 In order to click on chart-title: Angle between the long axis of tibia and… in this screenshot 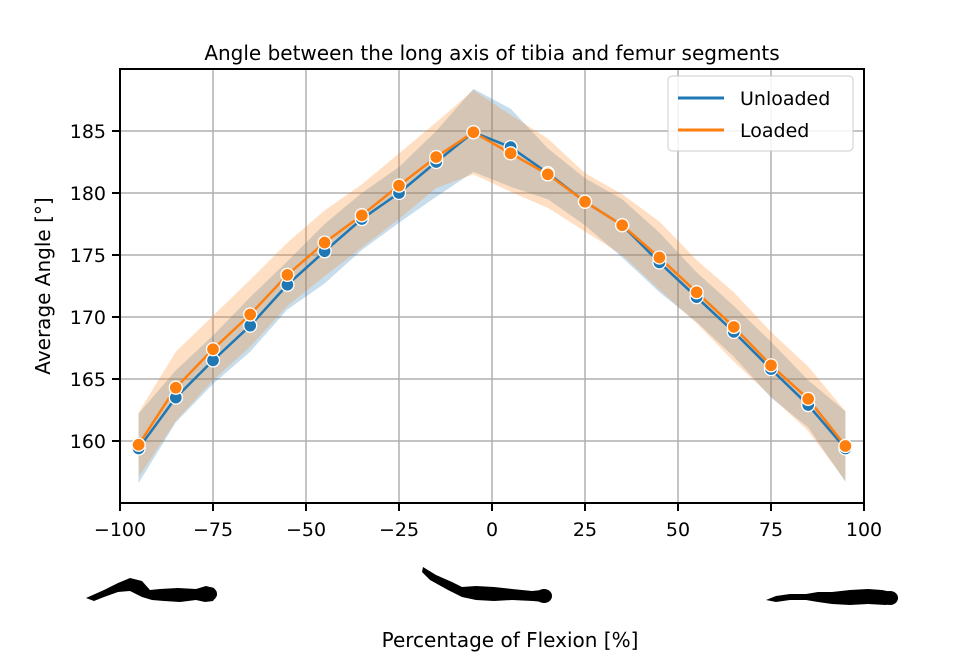, I will do `click(491, 53)`.